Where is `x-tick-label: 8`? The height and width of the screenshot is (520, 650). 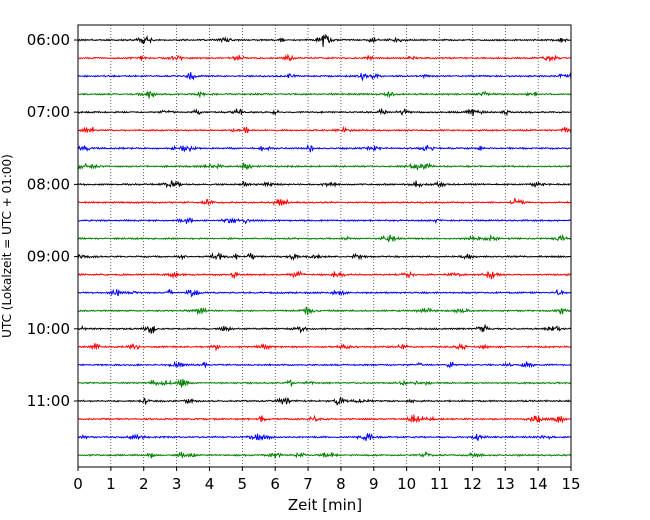 x-tick-label: 8 is located at coordinates (341, 484).